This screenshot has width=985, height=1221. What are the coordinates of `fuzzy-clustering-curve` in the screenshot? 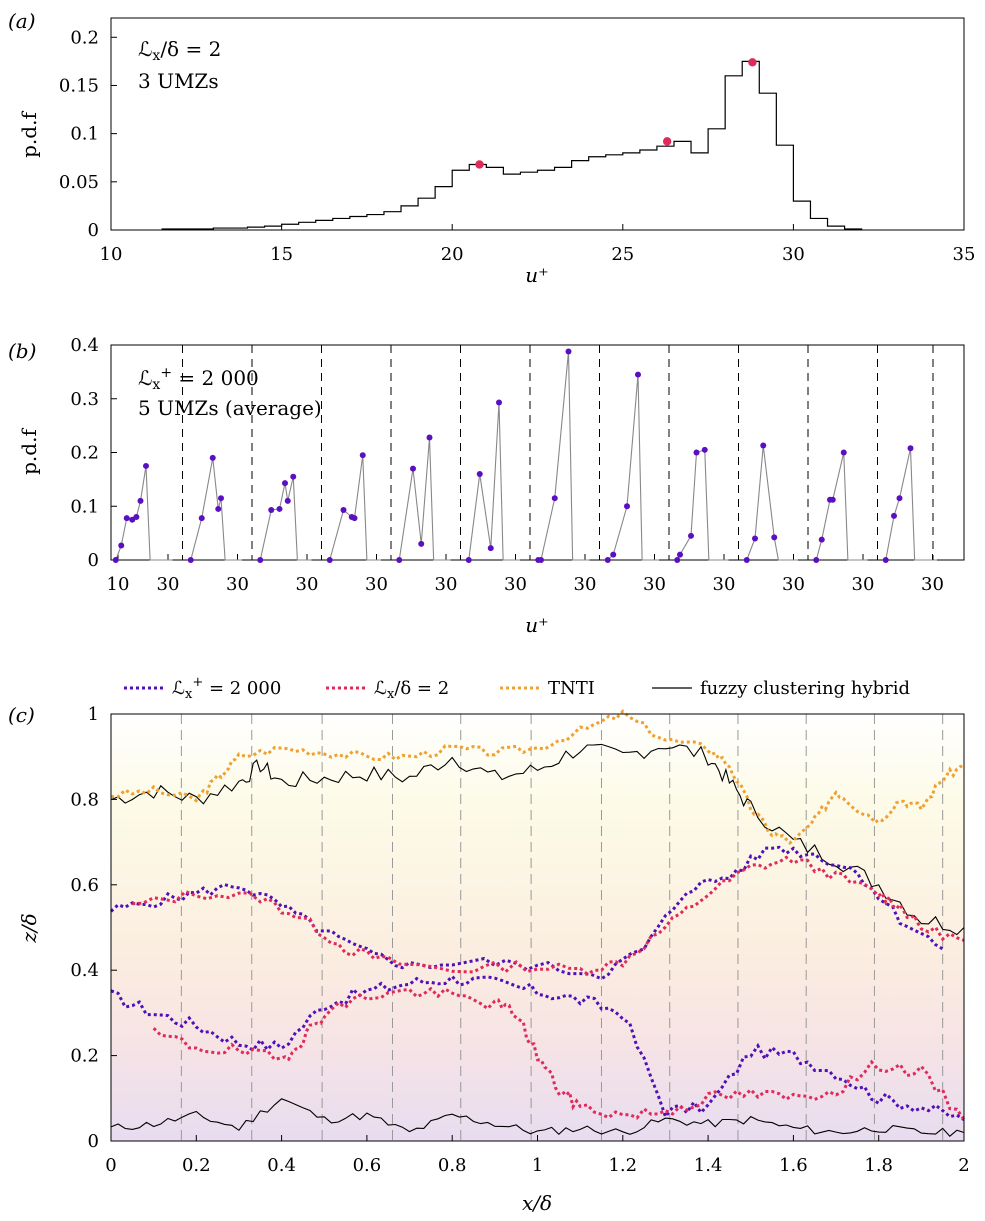 It's located at (537, 1117).